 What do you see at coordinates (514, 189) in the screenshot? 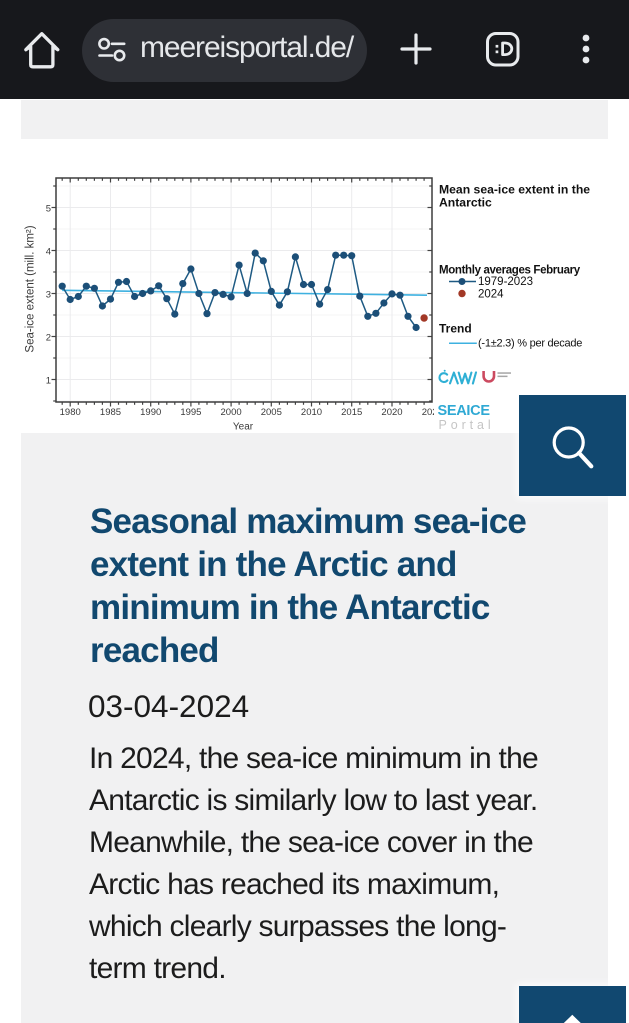
I see `svg-text: Mean sea-ice extent in the` at bounding box center [514, 189].